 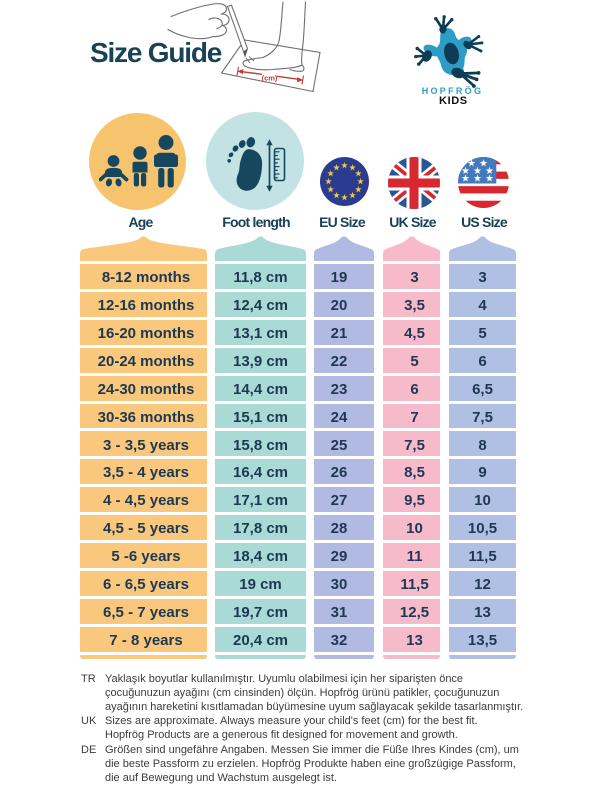 What do you see at coordinates (453, 91) in the screenshot?
I see `svg-text: HOPFRÖG` at bounding box center [453, 91].